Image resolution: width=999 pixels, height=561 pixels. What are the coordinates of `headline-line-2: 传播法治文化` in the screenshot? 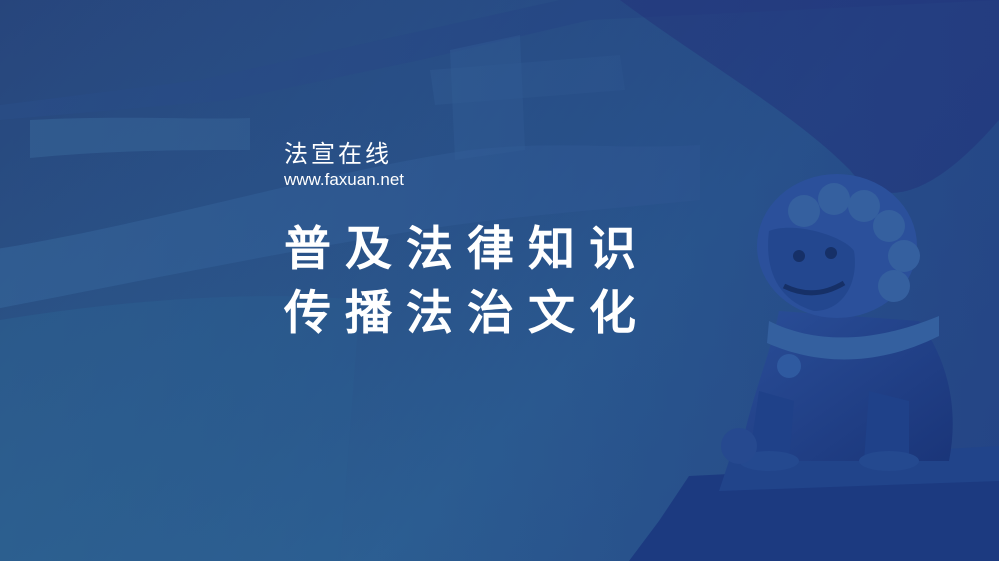 It's located at (467, 313).